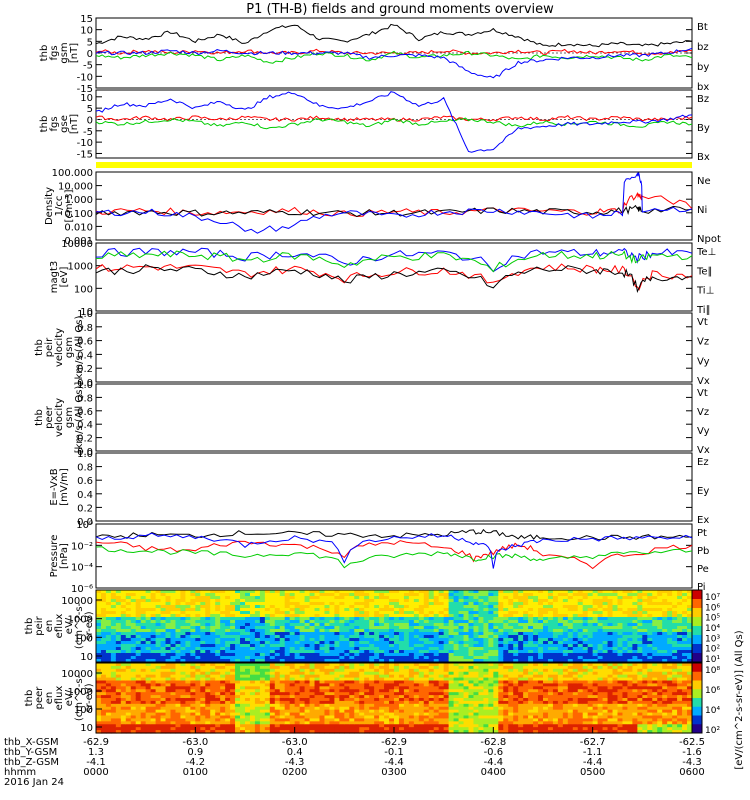 The width and height of the screenshot is (750, 800). What do you see at coordinates (85, 314) in the screenshot?
I see `ytick-label: 1.0` at bounding box center [85, 314].